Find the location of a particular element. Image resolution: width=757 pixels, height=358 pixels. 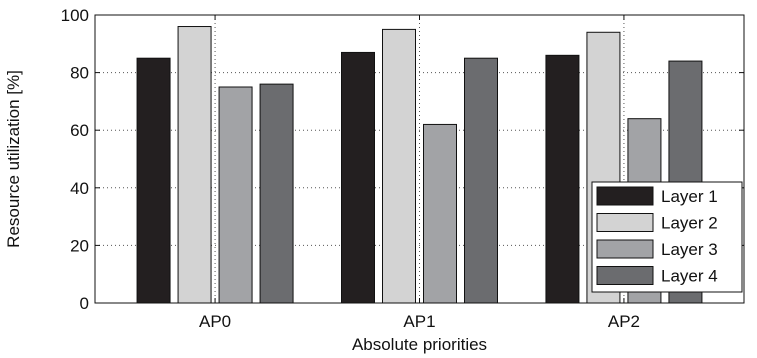

bar-layer-3-ap1 is located at coordinates (440, 213).